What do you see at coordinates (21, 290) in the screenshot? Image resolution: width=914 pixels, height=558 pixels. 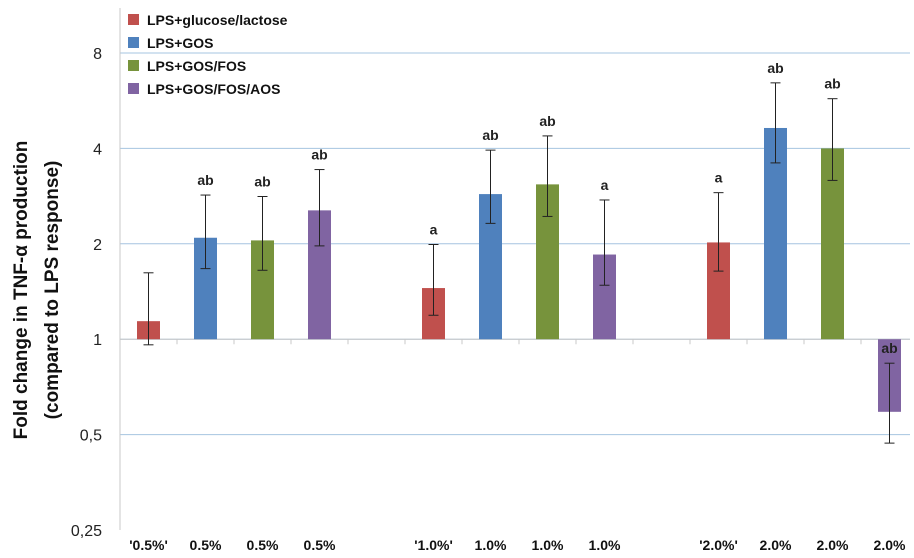 I see `y-axis-title: Fold change in TNF-α production` at bounding box center [21, 290].